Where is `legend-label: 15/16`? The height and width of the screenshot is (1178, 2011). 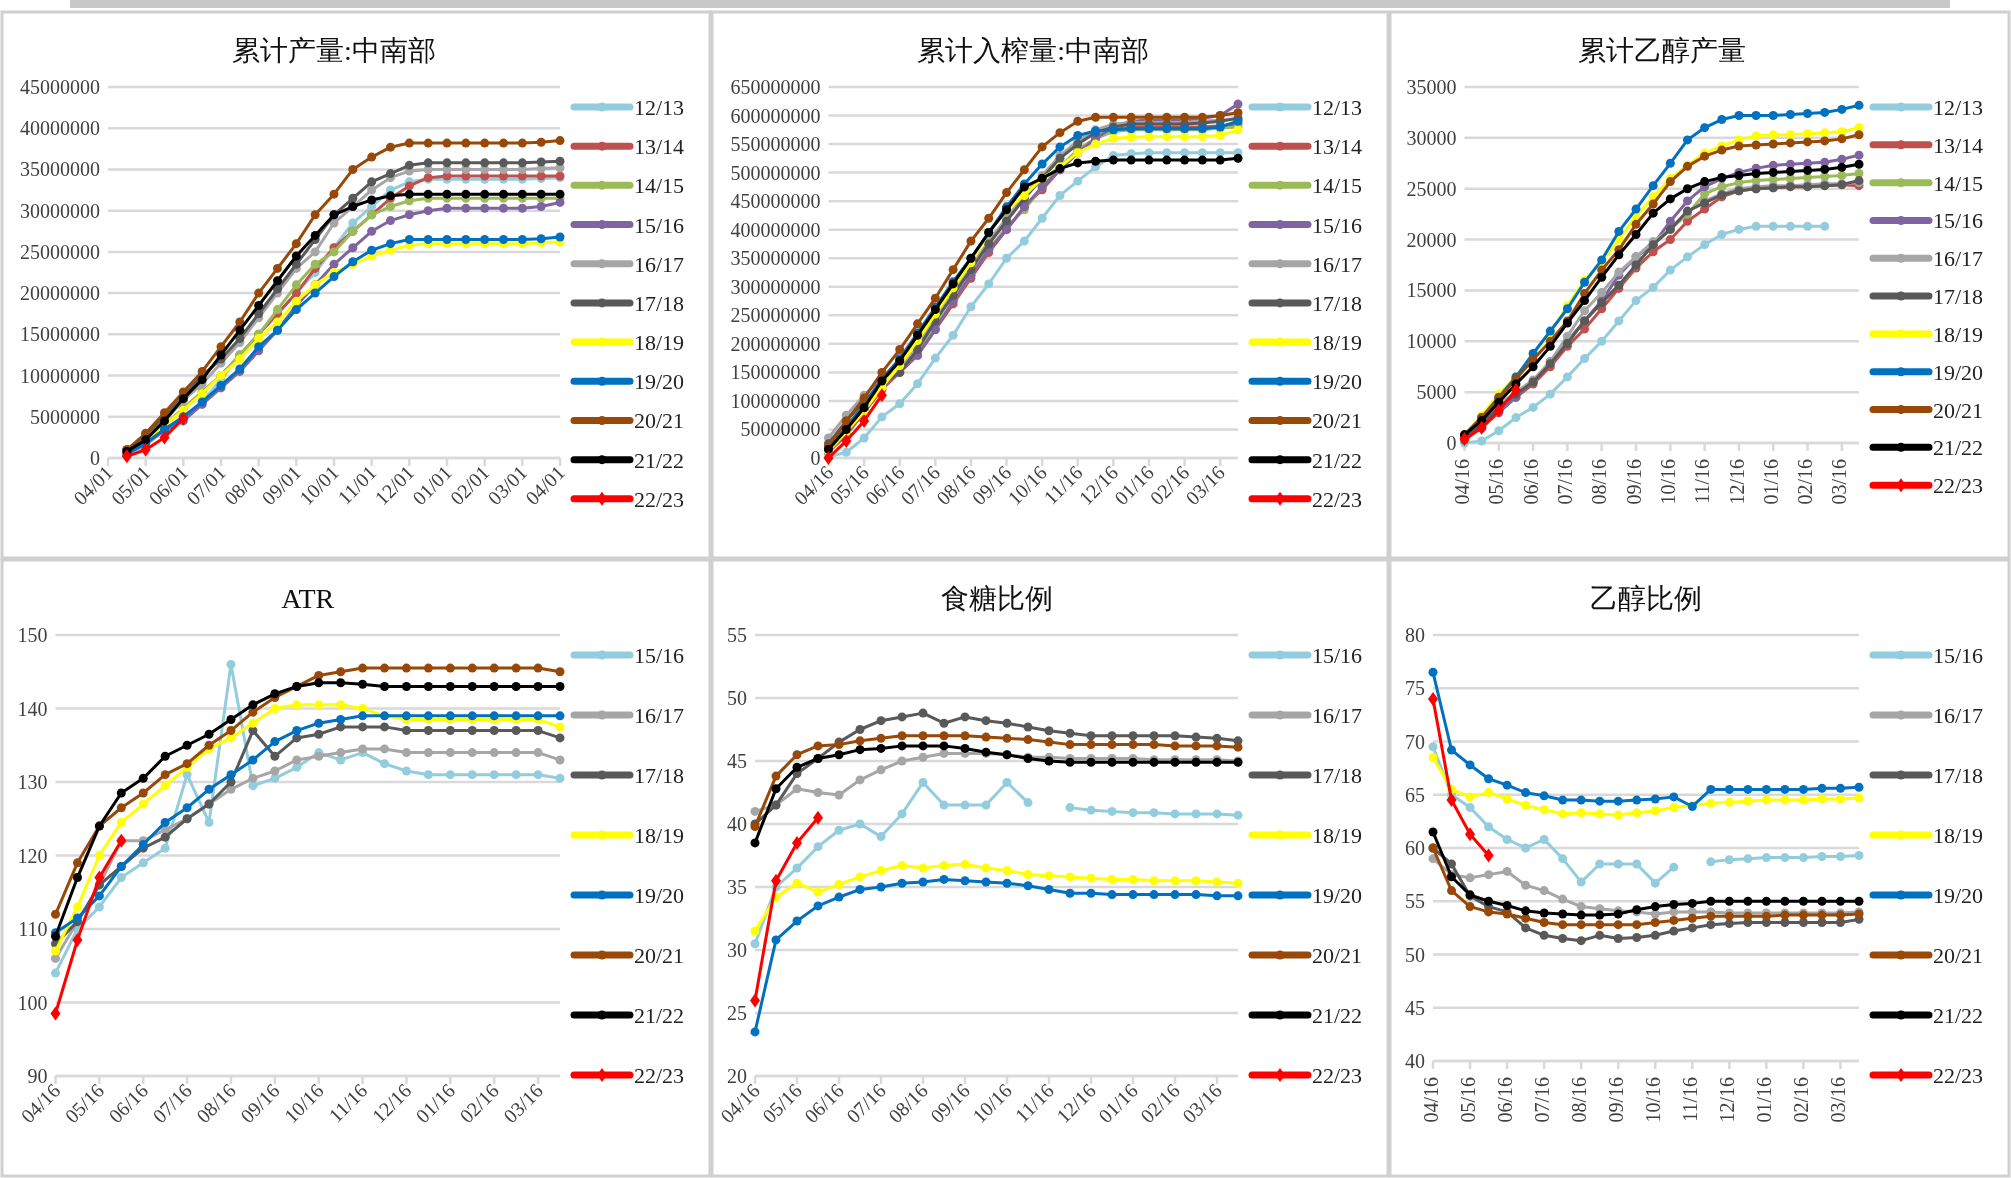 legend-label: 15/16 is located at coordinates (659, 225).